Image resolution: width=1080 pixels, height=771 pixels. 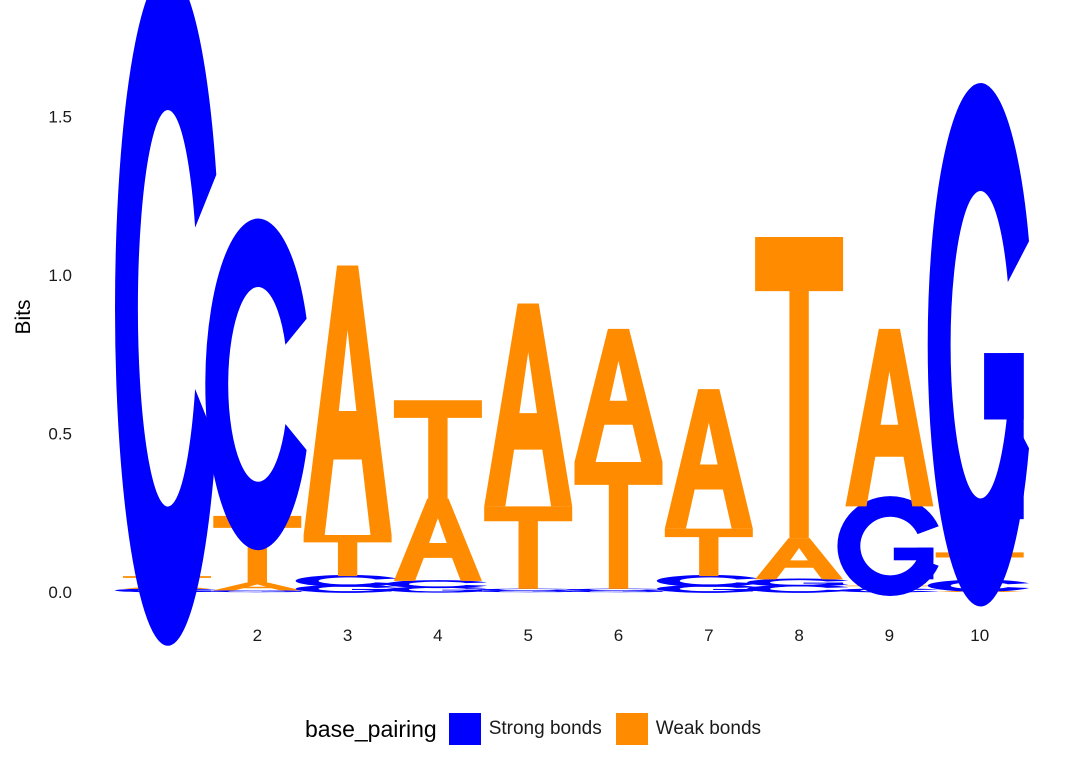 I want to click on y-tick-label: 1.5, so click(x=60, y=117).